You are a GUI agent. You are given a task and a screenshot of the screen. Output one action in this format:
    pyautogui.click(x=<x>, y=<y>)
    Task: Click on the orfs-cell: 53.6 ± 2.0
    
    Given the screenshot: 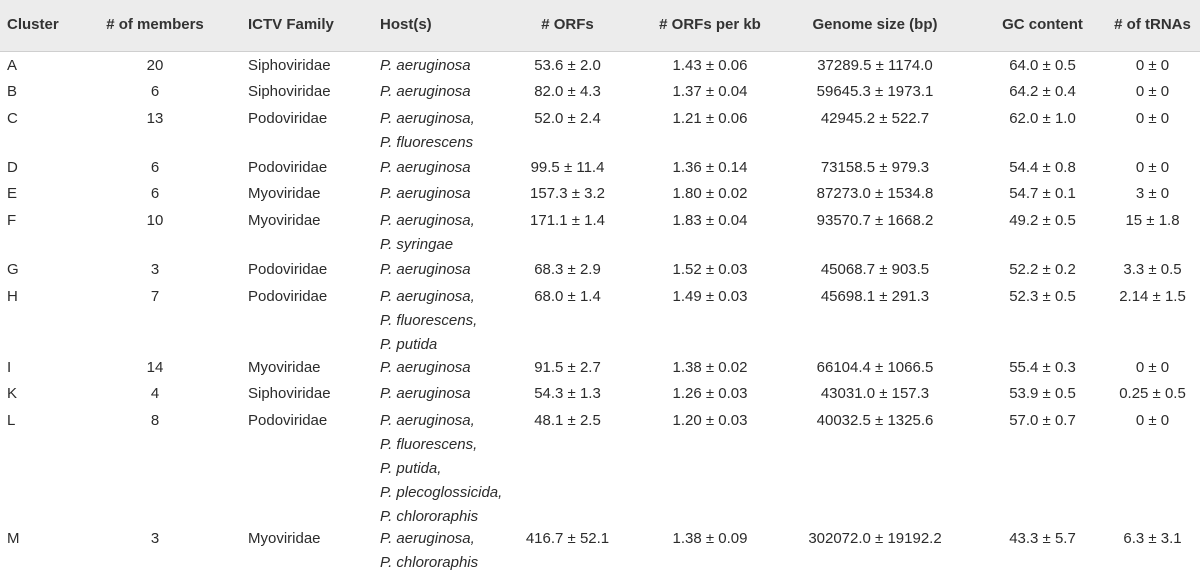 What is the action you would take?
    pyautogui.click(x=567, y=65)
    